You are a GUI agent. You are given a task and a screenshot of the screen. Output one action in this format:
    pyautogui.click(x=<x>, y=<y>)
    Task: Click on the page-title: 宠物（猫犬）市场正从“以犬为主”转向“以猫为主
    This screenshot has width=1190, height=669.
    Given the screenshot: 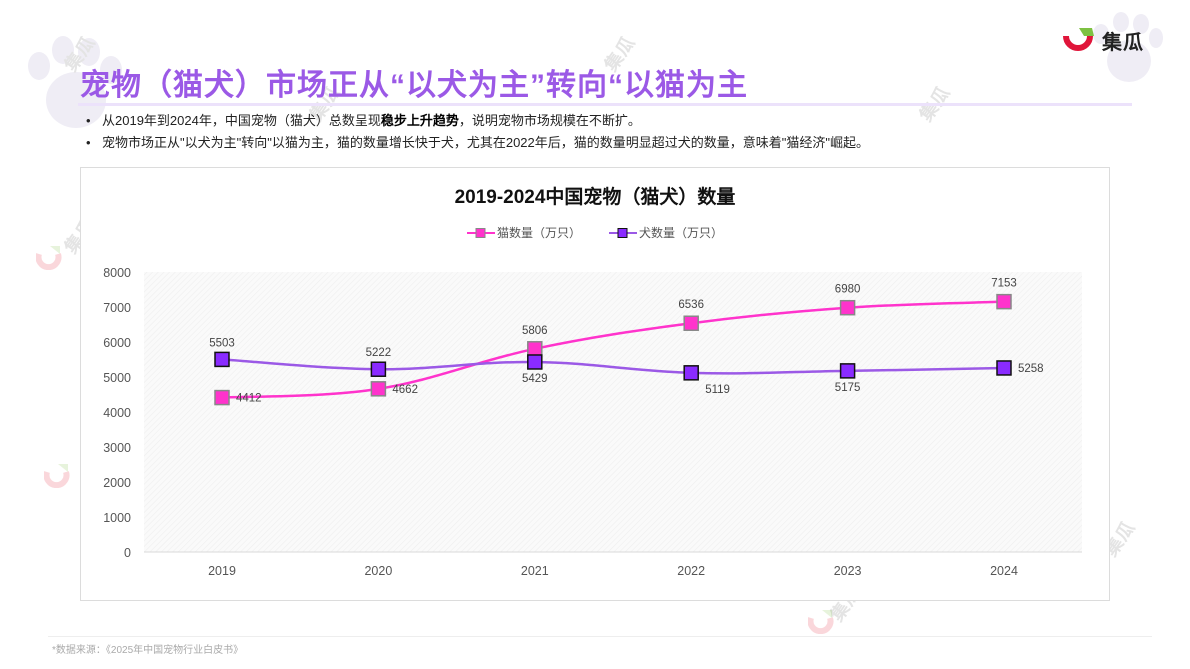 What is the action you would take?
    pyautogui.click(x=414, y=85)
    